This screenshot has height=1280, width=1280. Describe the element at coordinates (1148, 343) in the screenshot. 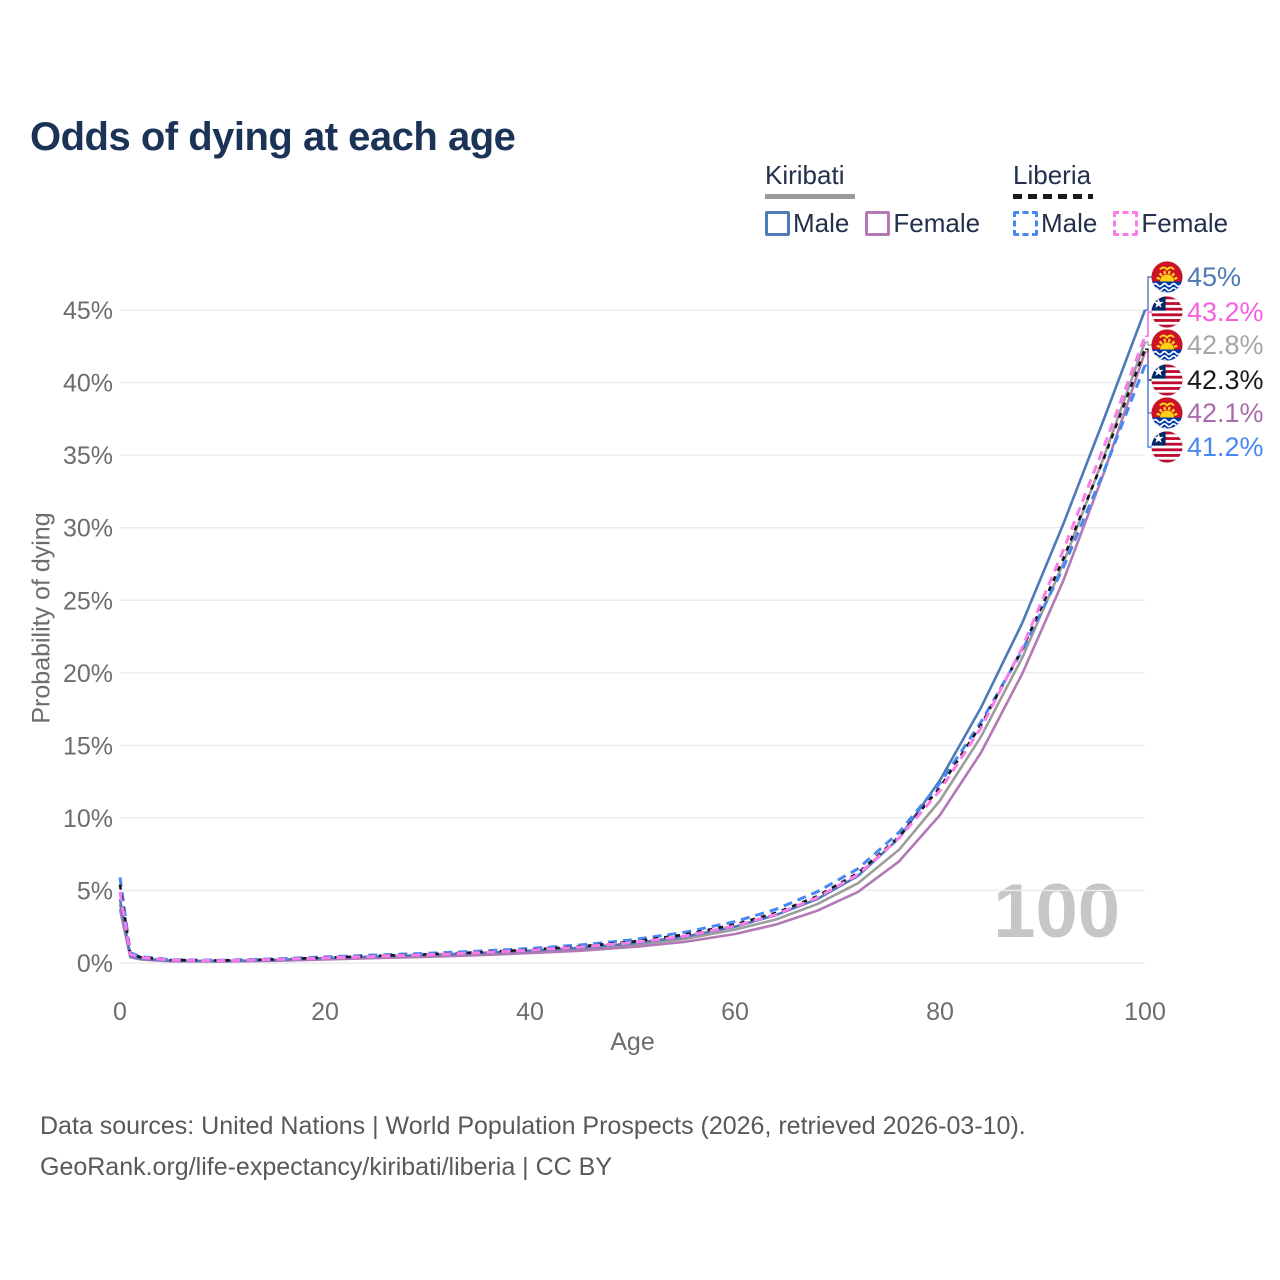

I see `connector-kiribati-both-sexes` at that location.